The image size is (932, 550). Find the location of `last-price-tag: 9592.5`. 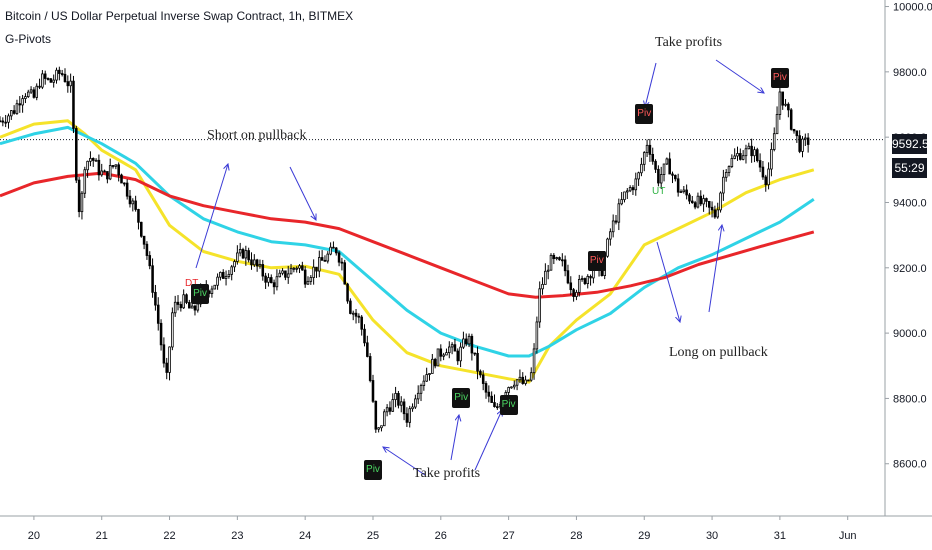

last-price-tag: 9592.5 is located at coordinates (910, 144).